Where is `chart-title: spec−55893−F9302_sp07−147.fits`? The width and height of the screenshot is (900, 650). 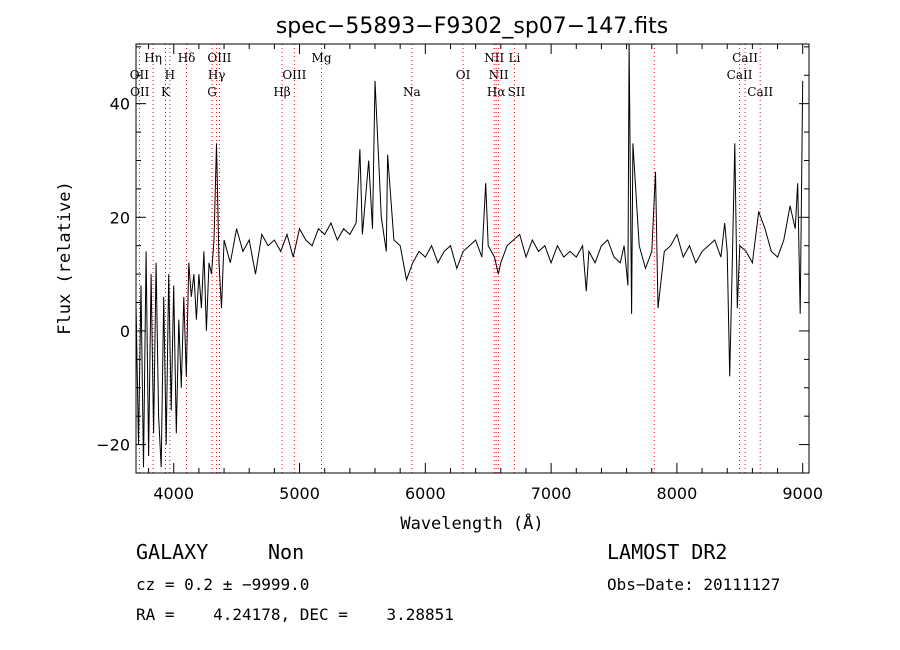 chart-title: spec−55893−F9302_sp07−147.fits is located at coordinates (472, 26).